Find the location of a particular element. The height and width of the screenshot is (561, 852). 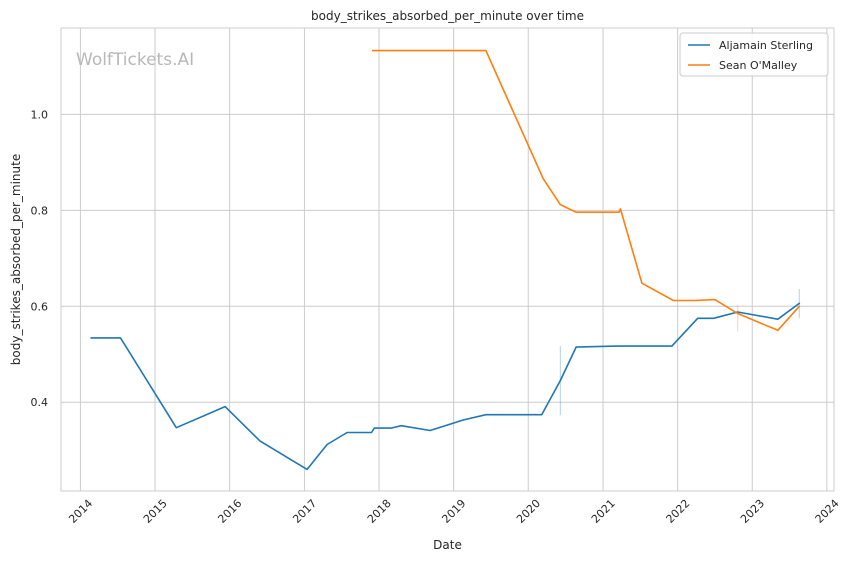

y-tick-label: 0.6 is located at coordinates (40, 306).